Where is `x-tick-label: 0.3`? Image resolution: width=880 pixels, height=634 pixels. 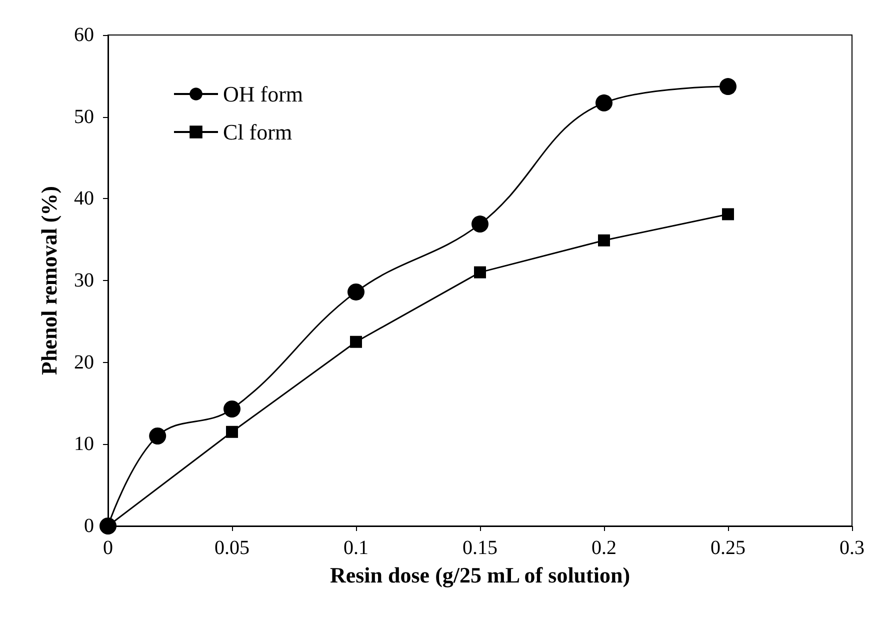 x-tick-label: 0.3 is located at coordinates (852, 548).